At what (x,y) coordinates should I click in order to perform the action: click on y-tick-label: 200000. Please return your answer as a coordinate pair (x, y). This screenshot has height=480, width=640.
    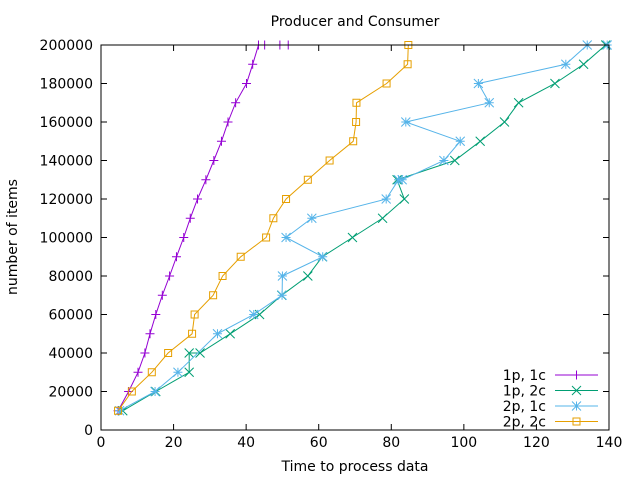
    Looking at the image, I should click on (66, 46).